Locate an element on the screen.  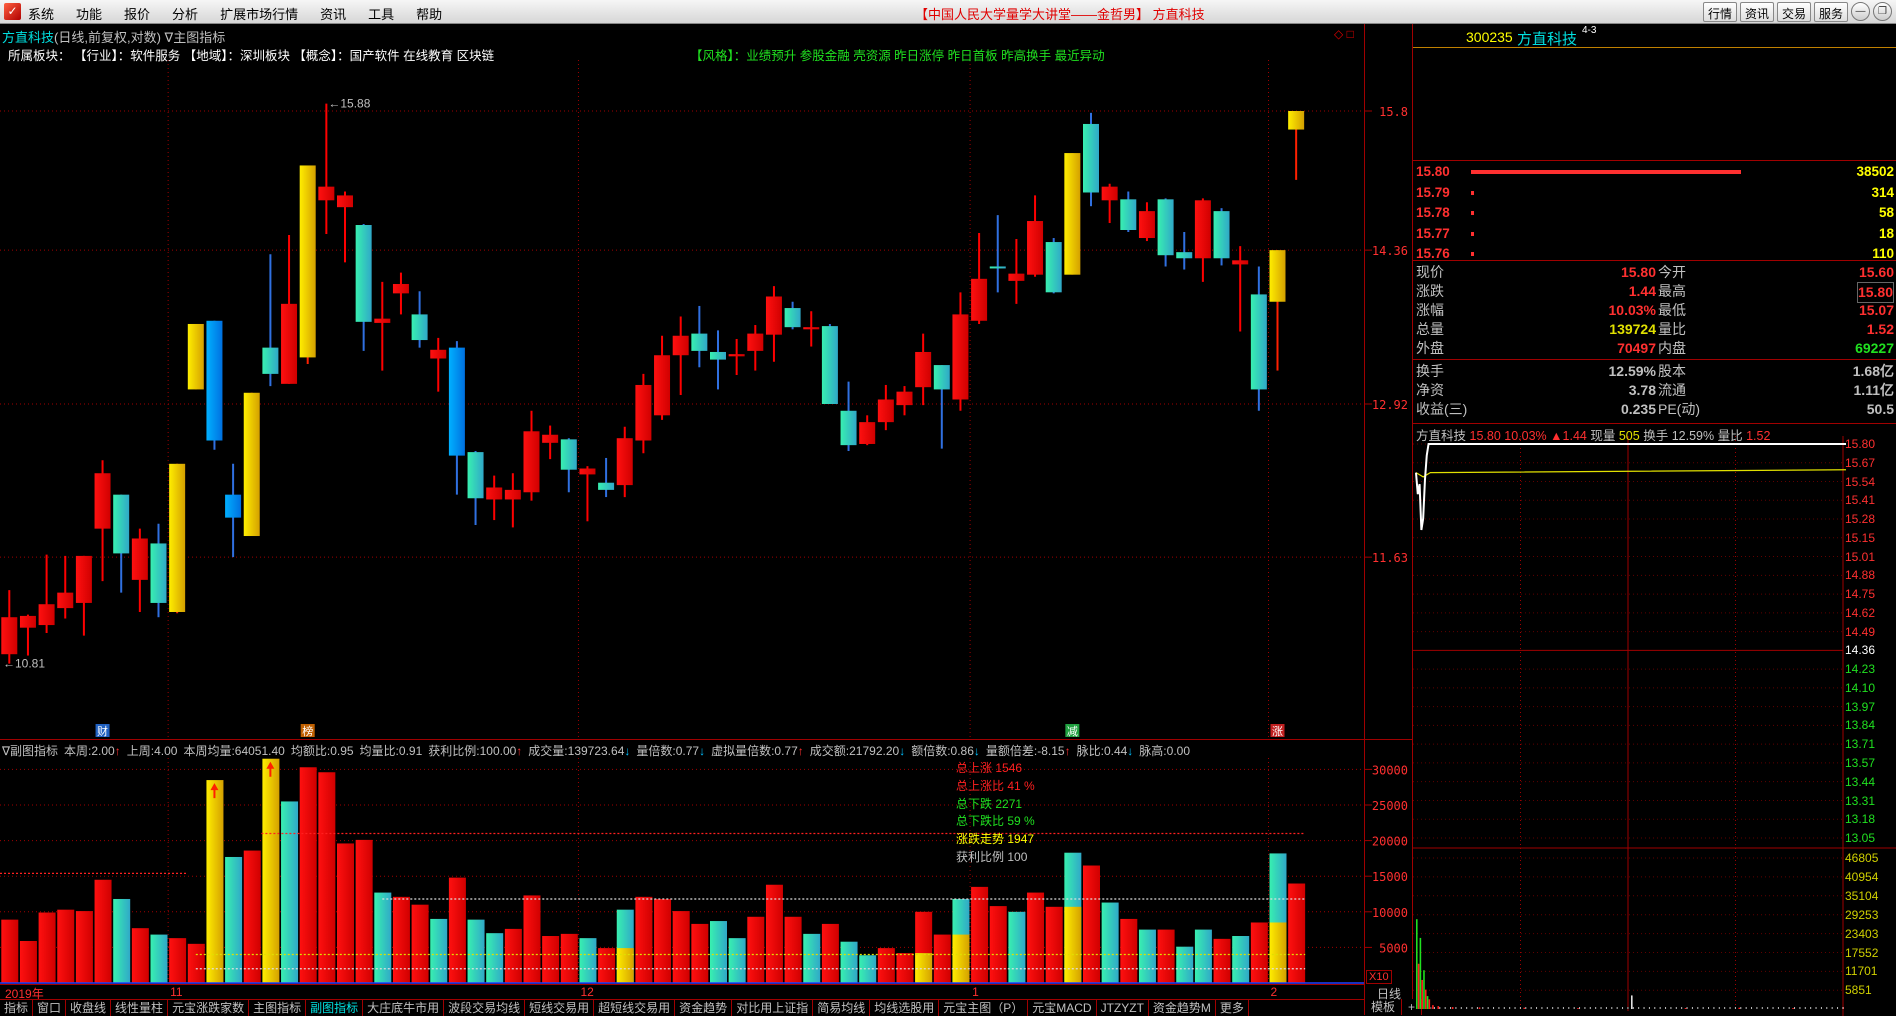
intraday-chart is located at coordinates (1654, 726).